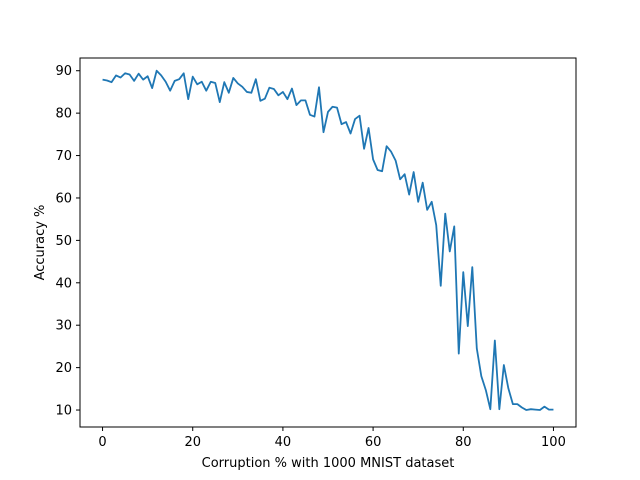 This screenshot has height=480, width=640. I want to click on x-tick-label: 80, so click(463, 442).